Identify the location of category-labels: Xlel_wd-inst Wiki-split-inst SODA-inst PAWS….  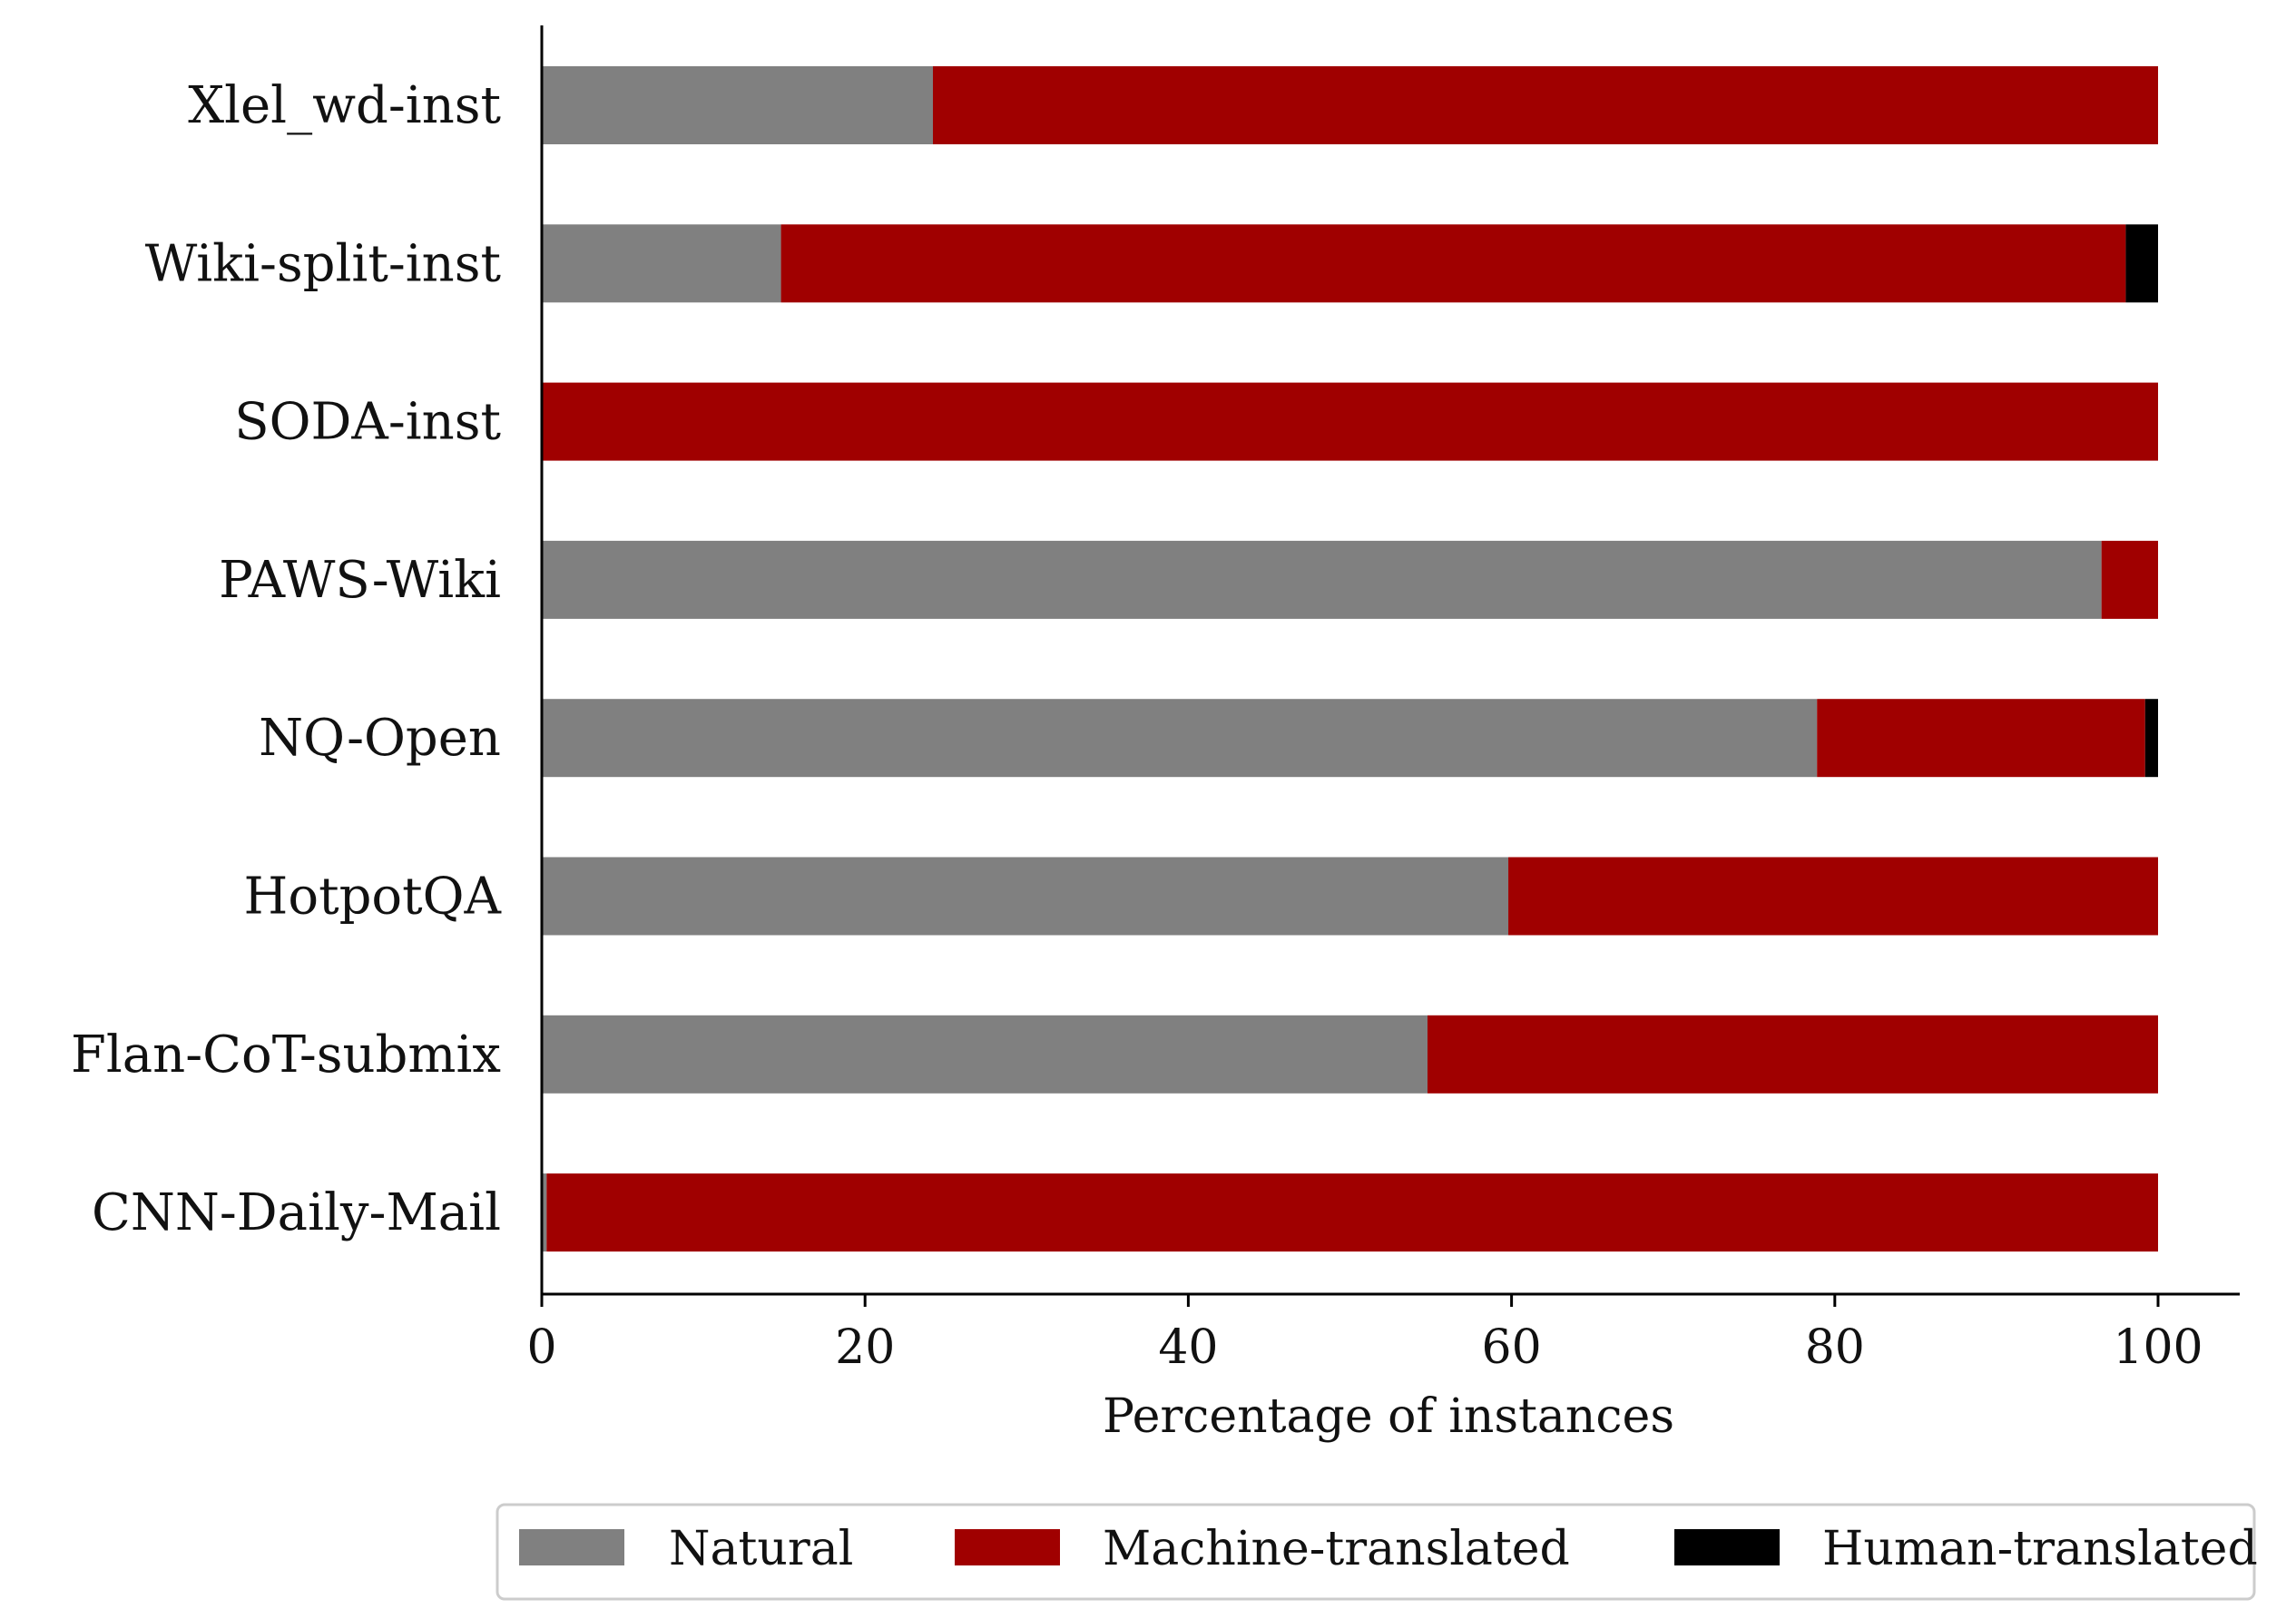
(286, 659).